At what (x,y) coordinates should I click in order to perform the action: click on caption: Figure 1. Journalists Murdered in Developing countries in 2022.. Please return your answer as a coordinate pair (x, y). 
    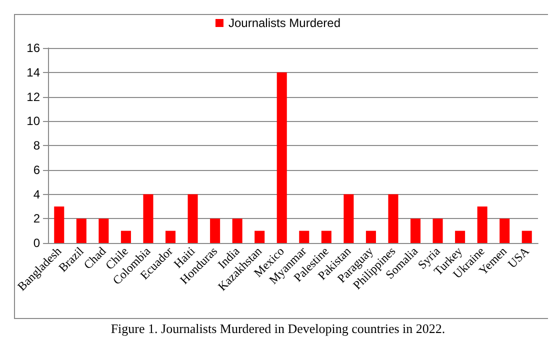
    Looking at the image, I should click on (278, 328).